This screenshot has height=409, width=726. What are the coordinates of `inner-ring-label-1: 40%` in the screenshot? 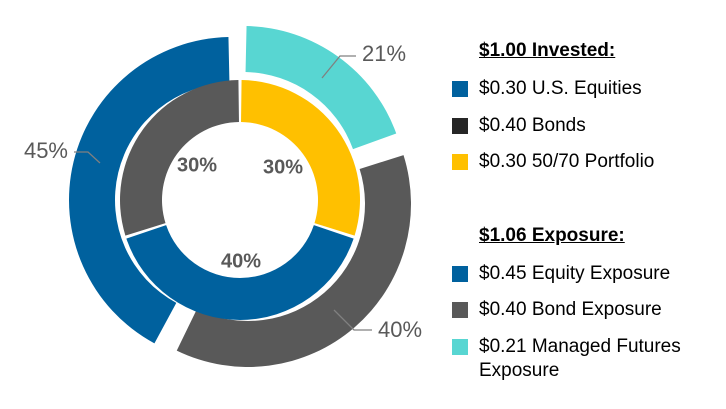 It's located at (241, 261).